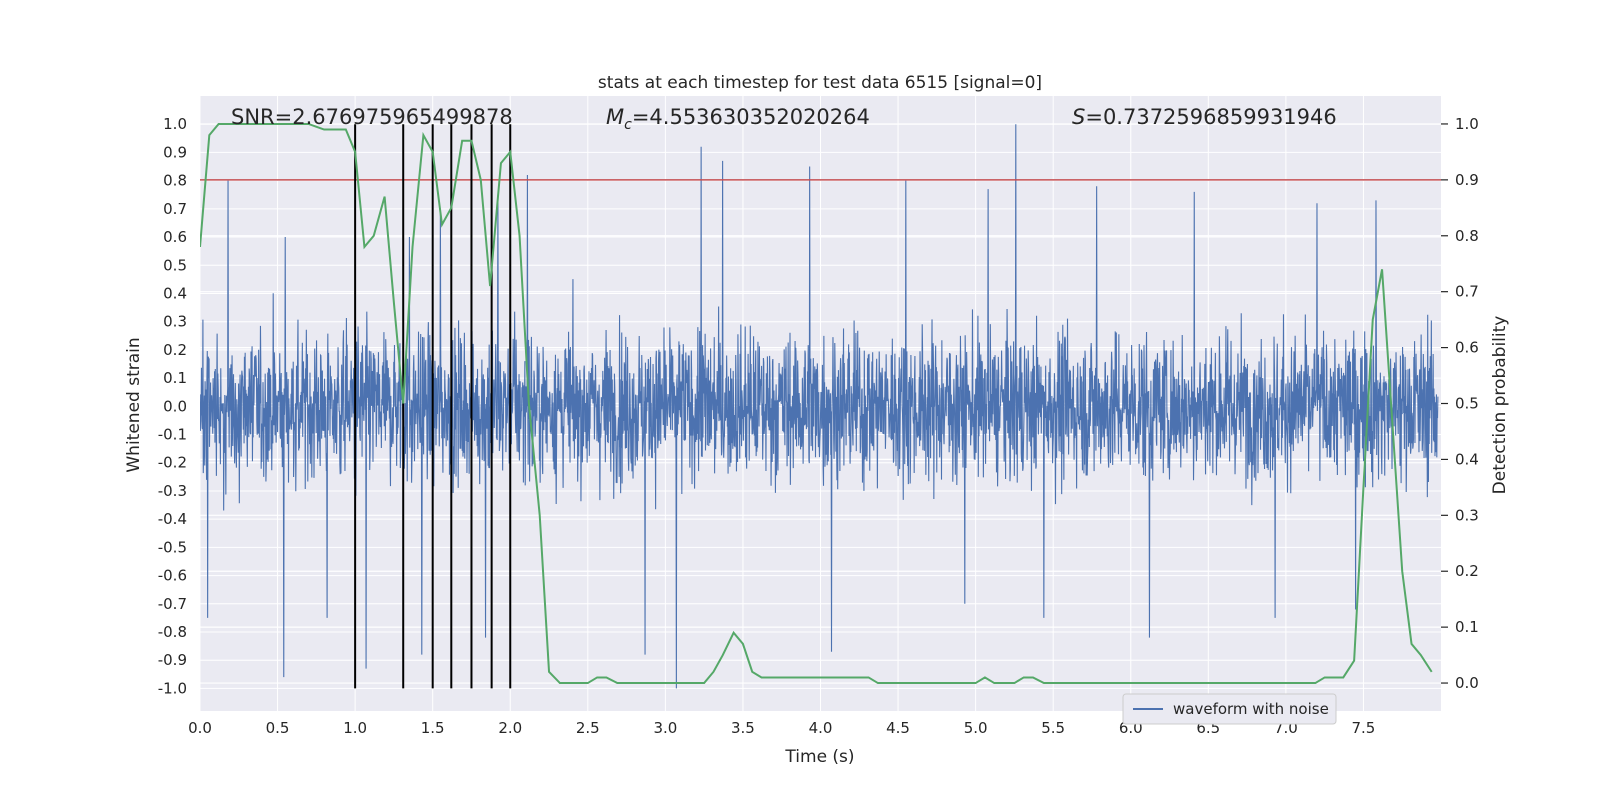 Image resolution: width=1600 pixels, height=800 pixels. Describe the element at coordinates (175, 293) in the screenshot. I see `left-y-tick-label: 0.4` at that location.